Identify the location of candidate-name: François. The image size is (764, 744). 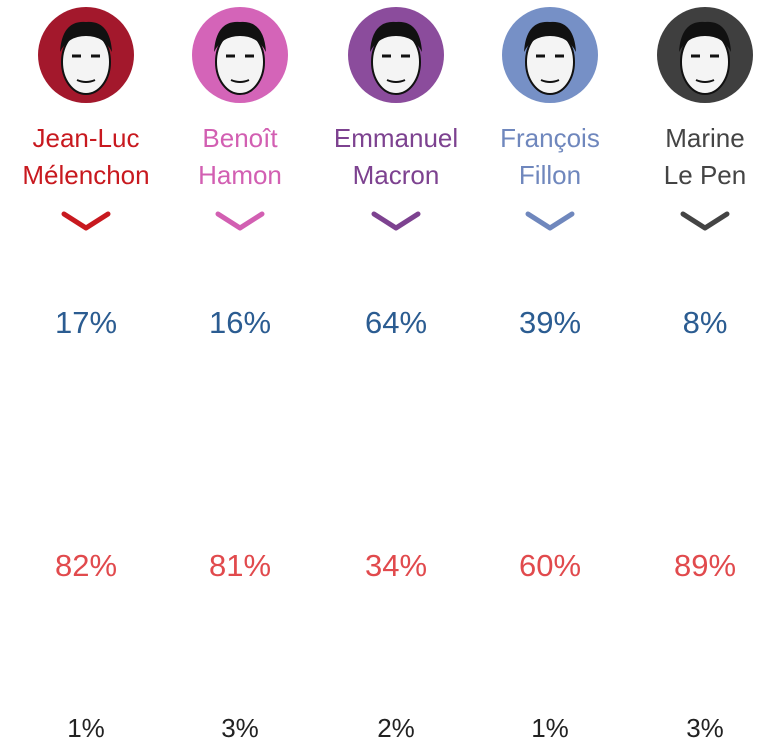
(550, 138).